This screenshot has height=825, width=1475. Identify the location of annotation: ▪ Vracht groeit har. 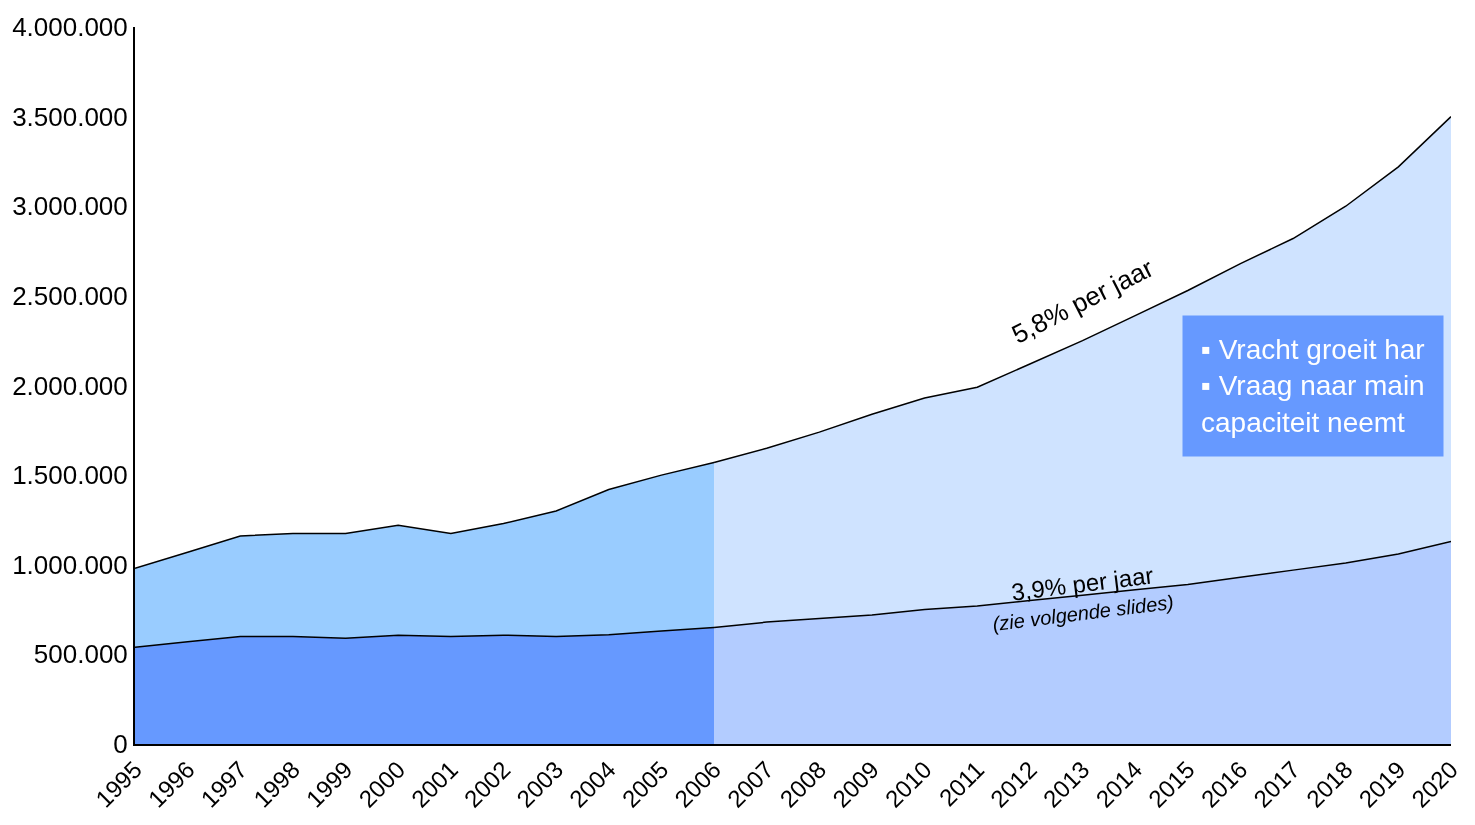
(1313, 349).